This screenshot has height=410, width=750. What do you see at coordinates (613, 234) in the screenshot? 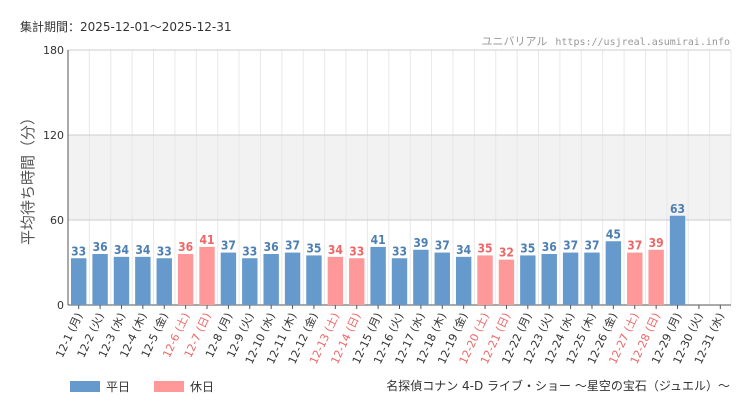
I see `bar-value-label: 45` at bounding box center [613, 234].